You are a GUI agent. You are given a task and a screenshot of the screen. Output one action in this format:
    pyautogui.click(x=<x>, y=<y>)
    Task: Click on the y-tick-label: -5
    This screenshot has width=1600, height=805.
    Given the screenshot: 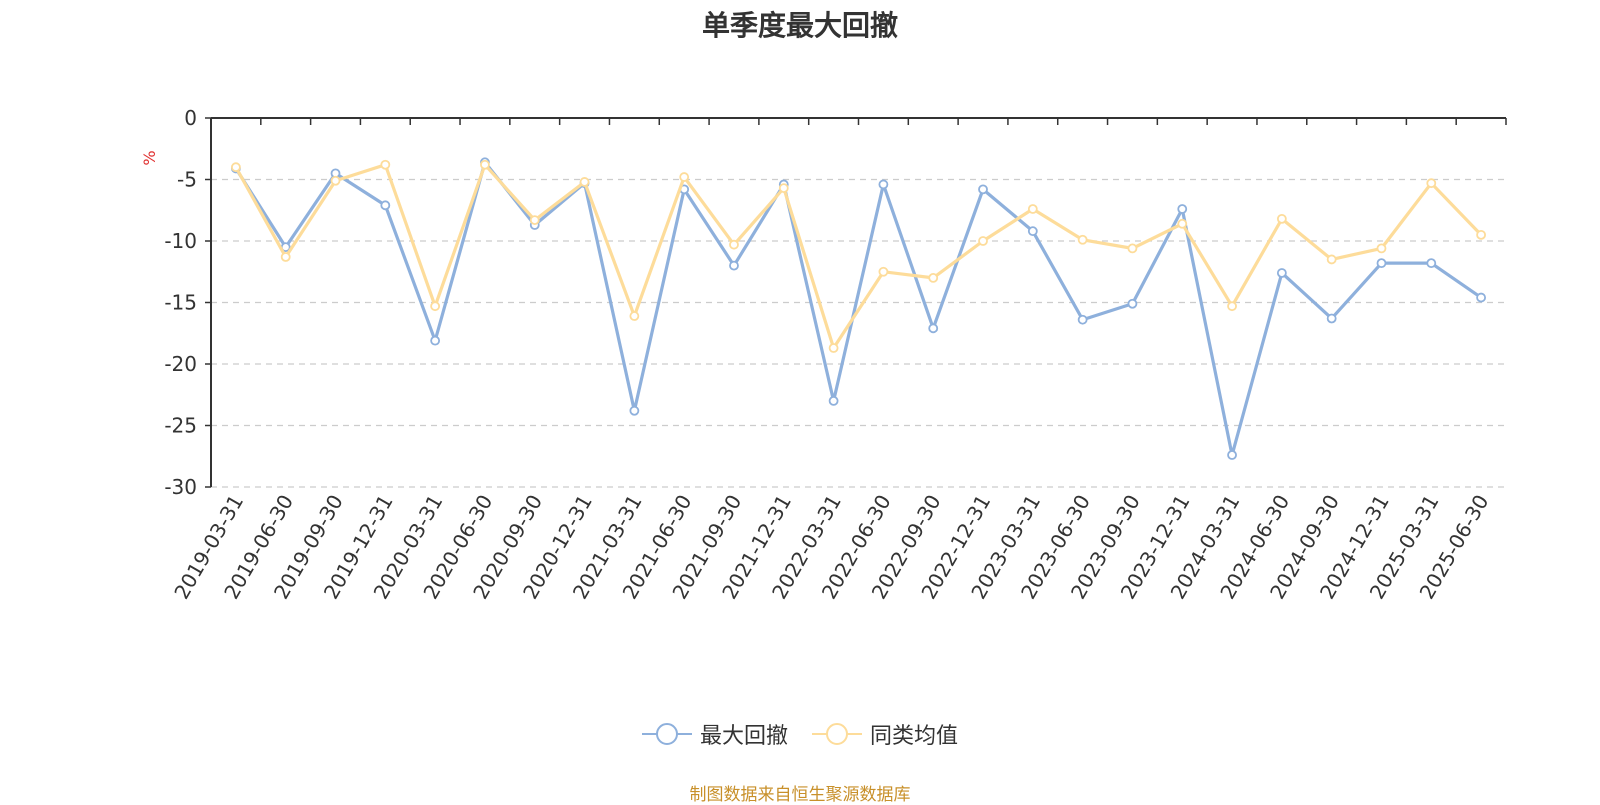 What is the action you would take?
    pyautogui.click(x=187, y=180)
    